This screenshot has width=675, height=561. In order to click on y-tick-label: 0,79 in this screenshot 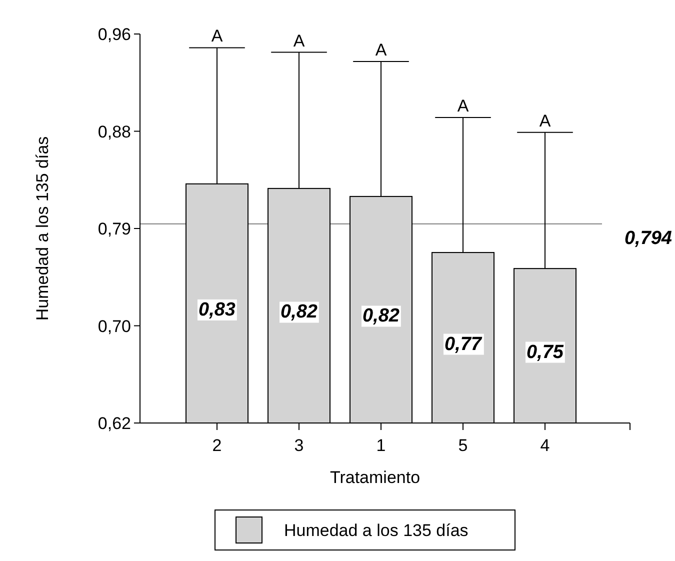, I will do `click(114, 229)`.